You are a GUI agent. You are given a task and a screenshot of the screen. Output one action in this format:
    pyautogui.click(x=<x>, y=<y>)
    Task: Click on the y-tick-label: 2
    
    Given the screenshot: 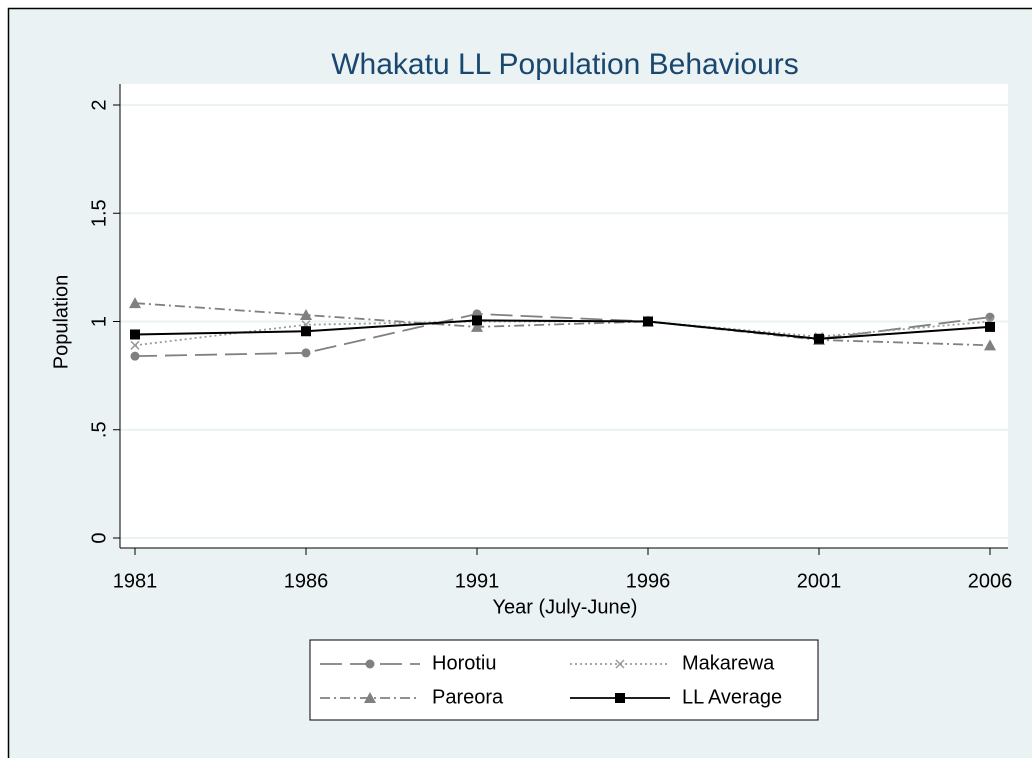 What is the action you would take?
    pyautogui.click(x=99, y=104)
    